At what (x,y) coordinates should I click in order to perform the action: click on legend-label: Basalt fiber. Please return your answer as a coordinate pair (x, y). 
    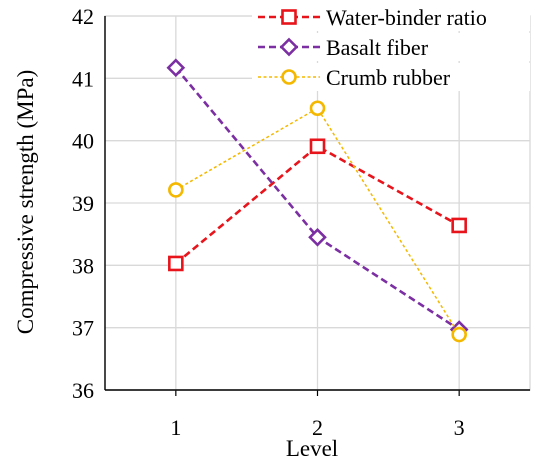
    Looking at the image, I should click on (377, 47).